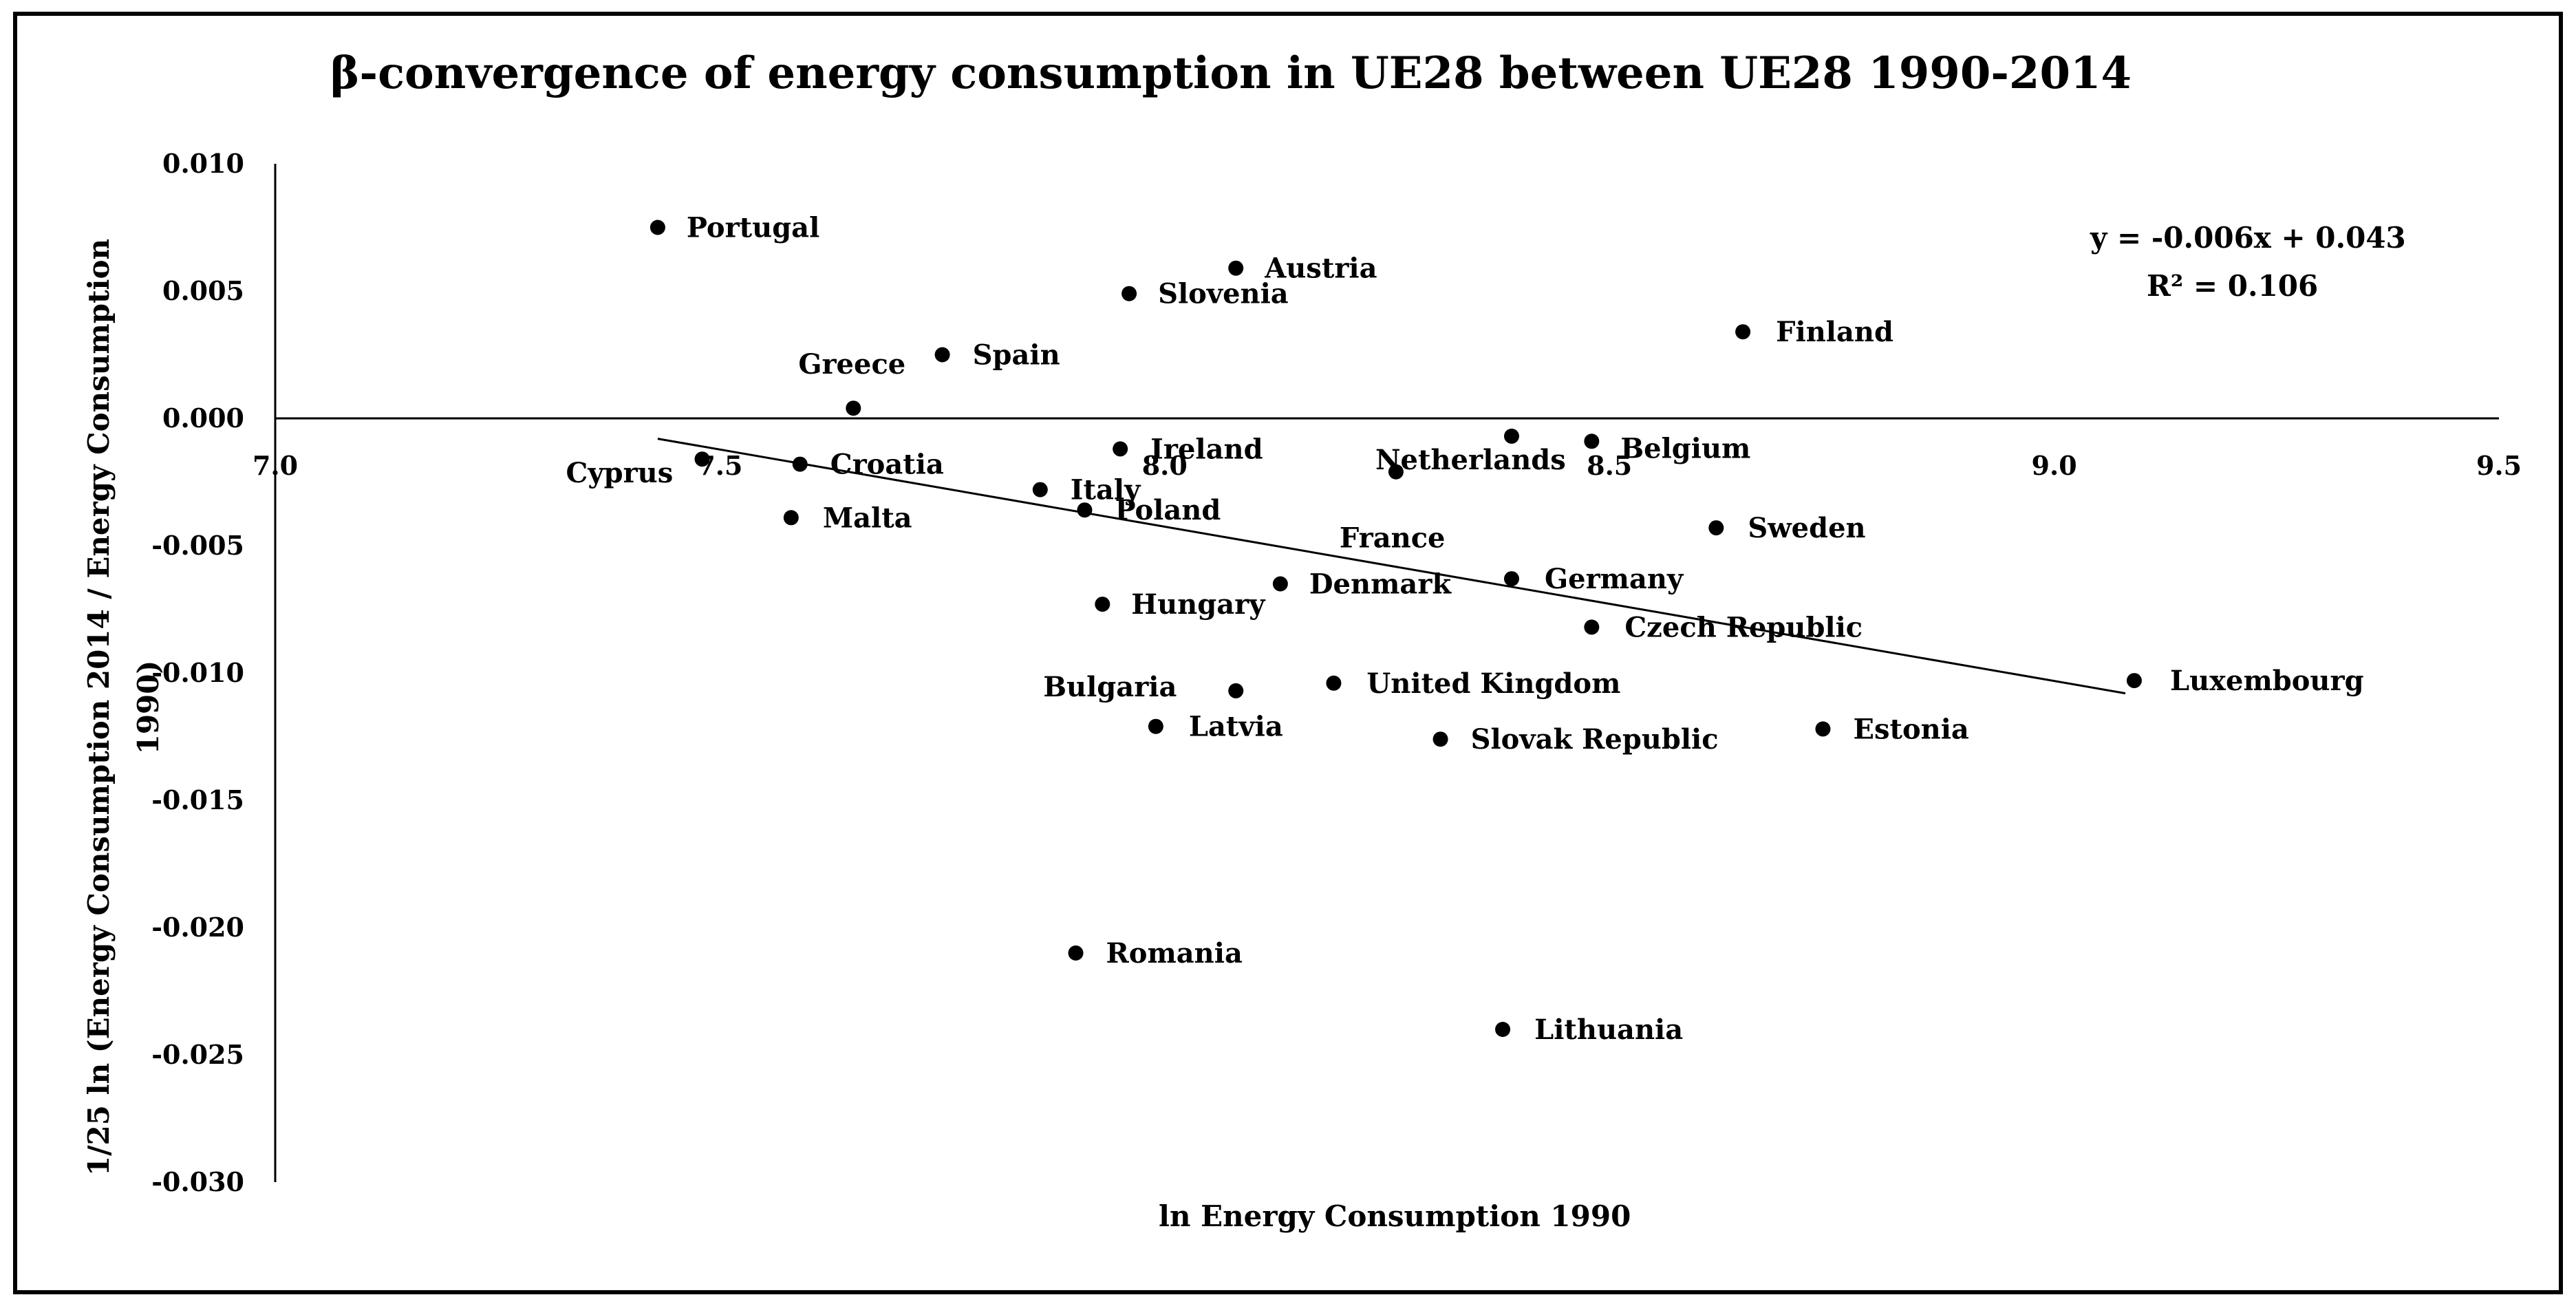  I want to click on y-tick-label: -0.015, so click(197, 799).